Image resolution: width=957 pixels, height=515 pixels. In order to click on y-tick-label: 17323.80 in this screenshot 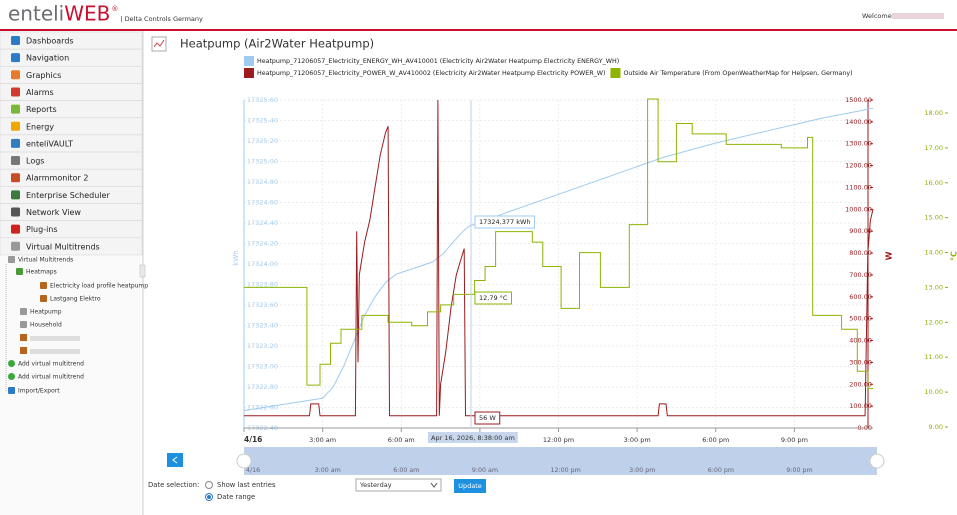, I will do `click(262, 285)`.